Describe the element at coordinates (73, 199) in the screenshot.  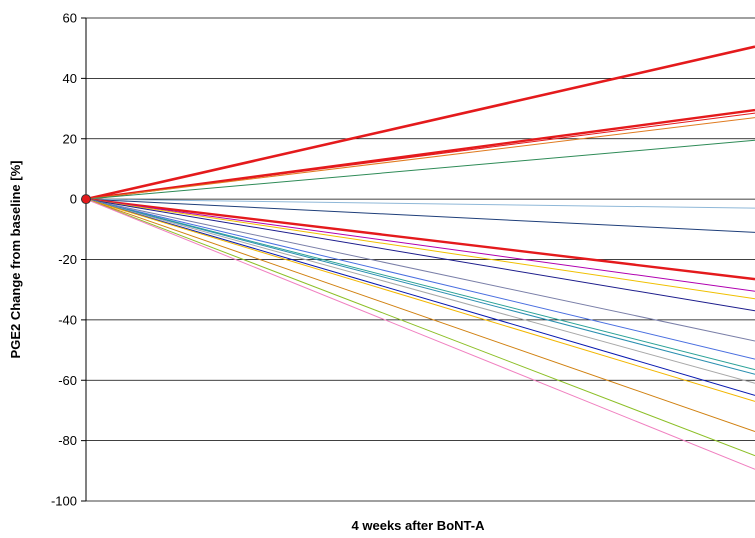
I see `y-tick-label: 0` at that location.